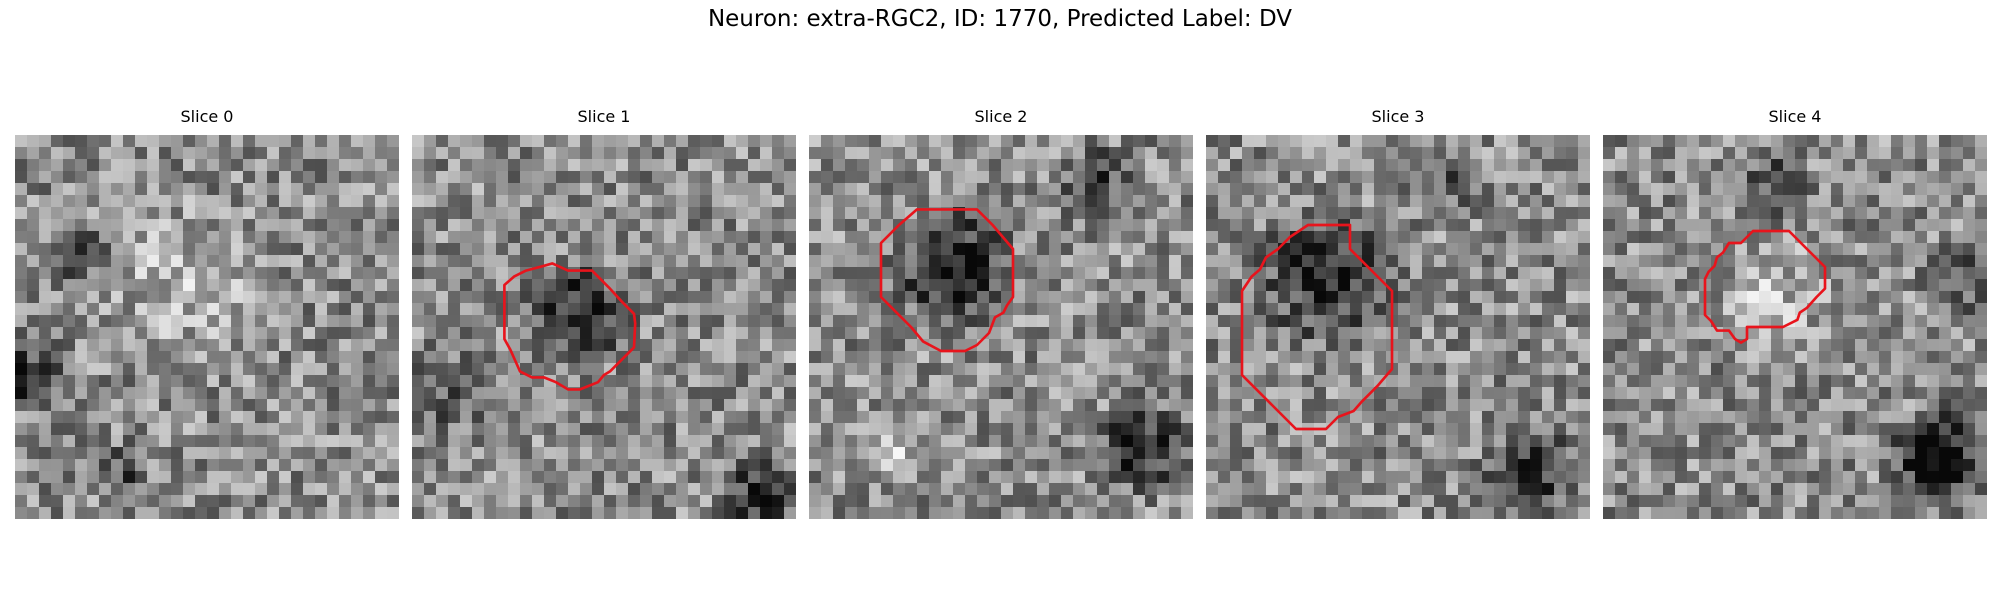  Describe the element at coordinates (1398, 327) in the screenshot. I see `slice-image-svg` at that location.